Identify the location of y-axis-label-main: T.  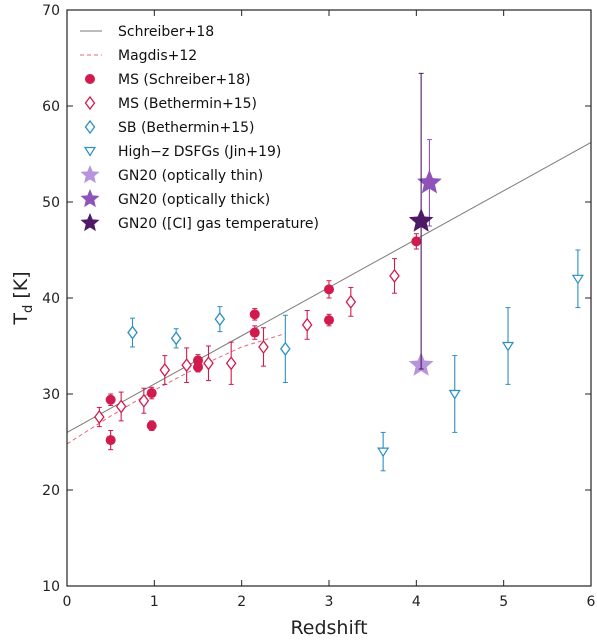
(21, 319).